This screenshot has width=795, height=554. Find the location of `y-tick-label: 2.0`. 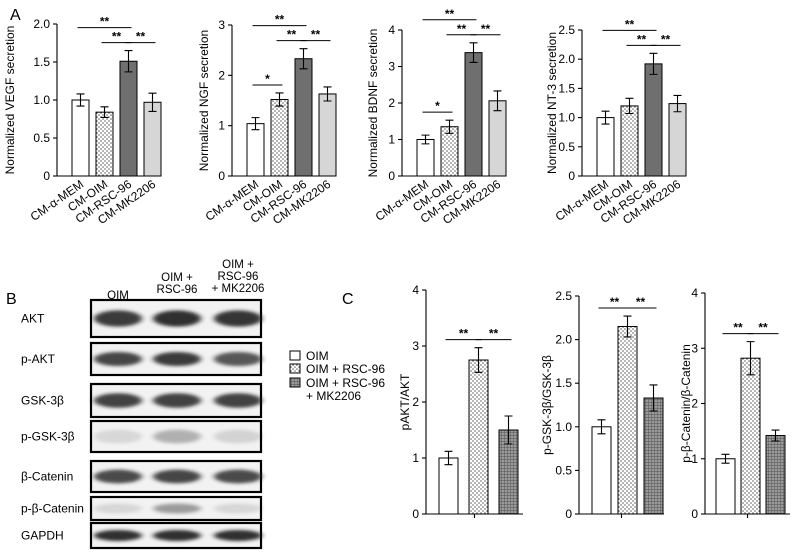

y-tick-label: 2.0 is located at coordinates (566, 59).